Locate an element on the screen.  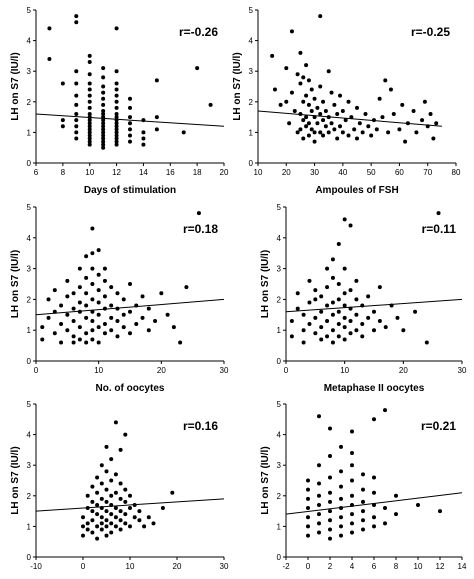
x-tick-label: 12 is located at coordinates (116, 172).